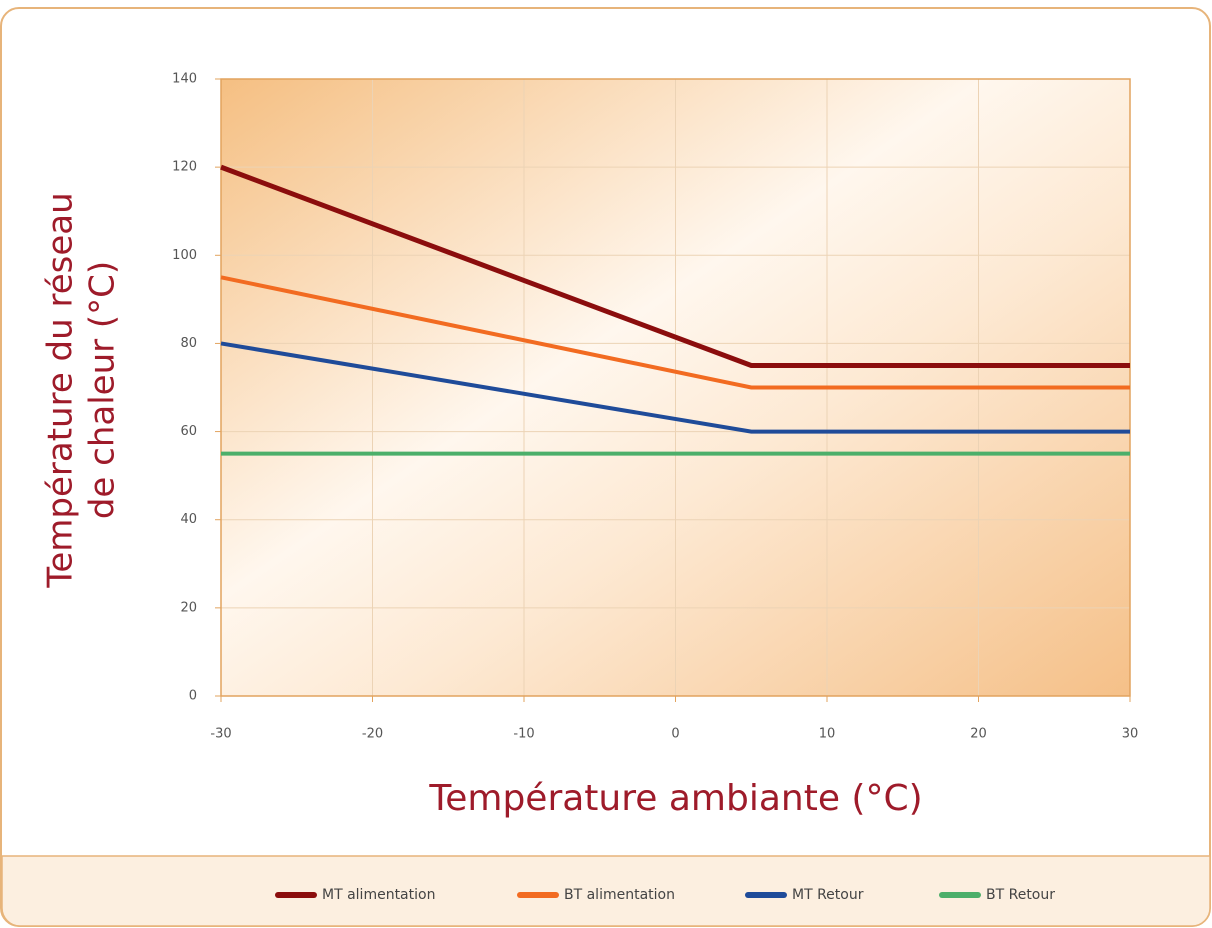 Image resolution: width=1212 pixels, height=928 pixels. I want to click on y-axis-title: Température du réseau, so click(61, 390).